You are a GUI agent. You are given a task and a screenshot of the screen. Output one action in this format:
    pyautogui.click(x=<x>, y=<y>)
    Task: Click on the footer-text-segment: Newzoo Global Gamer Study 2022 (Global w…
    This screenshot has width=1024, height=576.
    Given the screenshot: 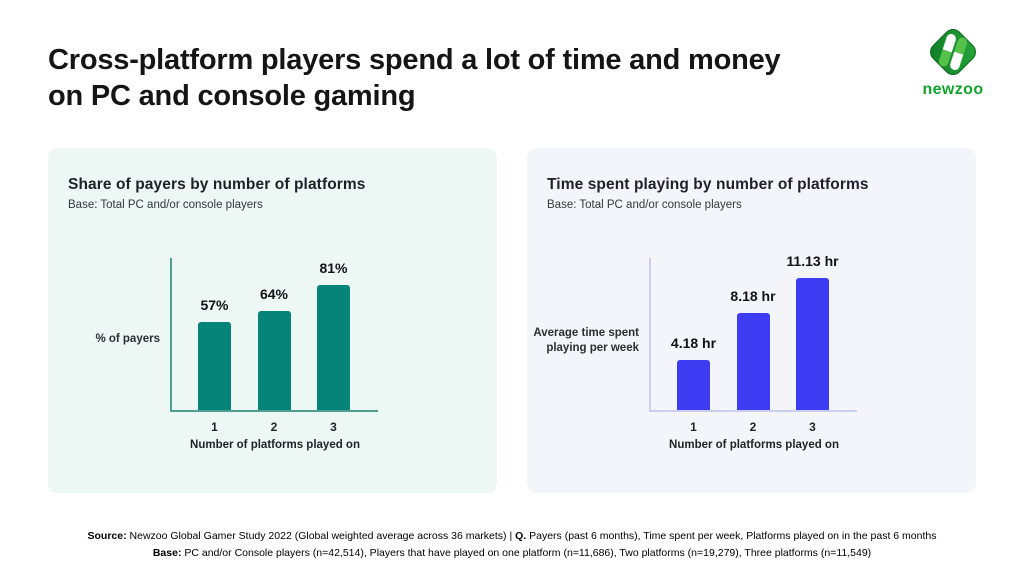 What is the action you would take?
    pyautogui.click(x=321, y=536)
    